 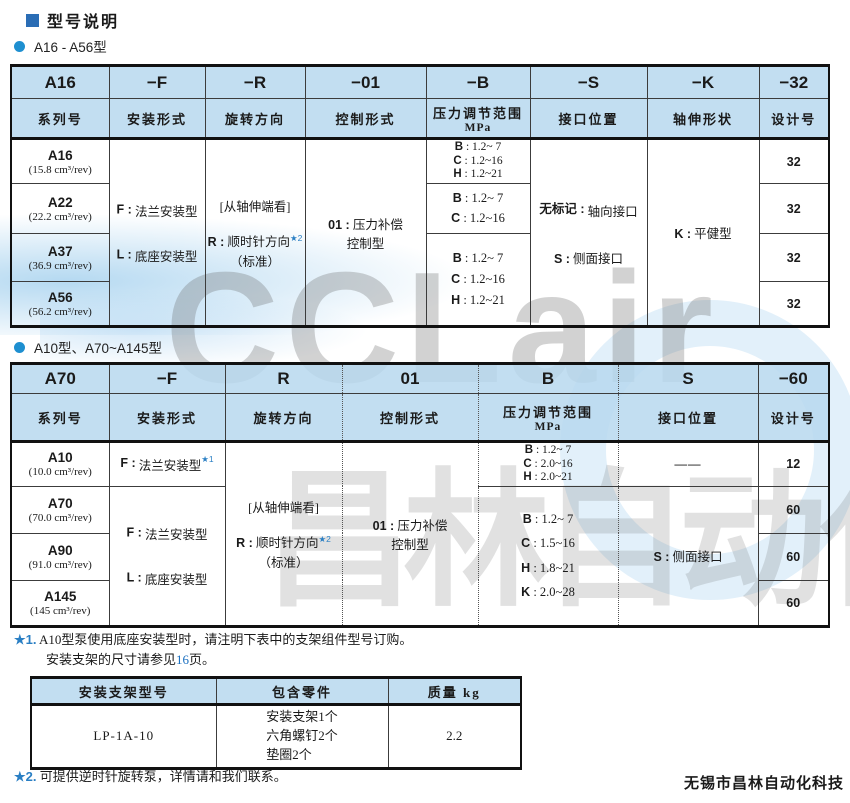 What do you see at coordinates (763, 783) in the screenshot?
I see `company-name: 无锡市昌林自动化科技` at bounding box center [763, 783].